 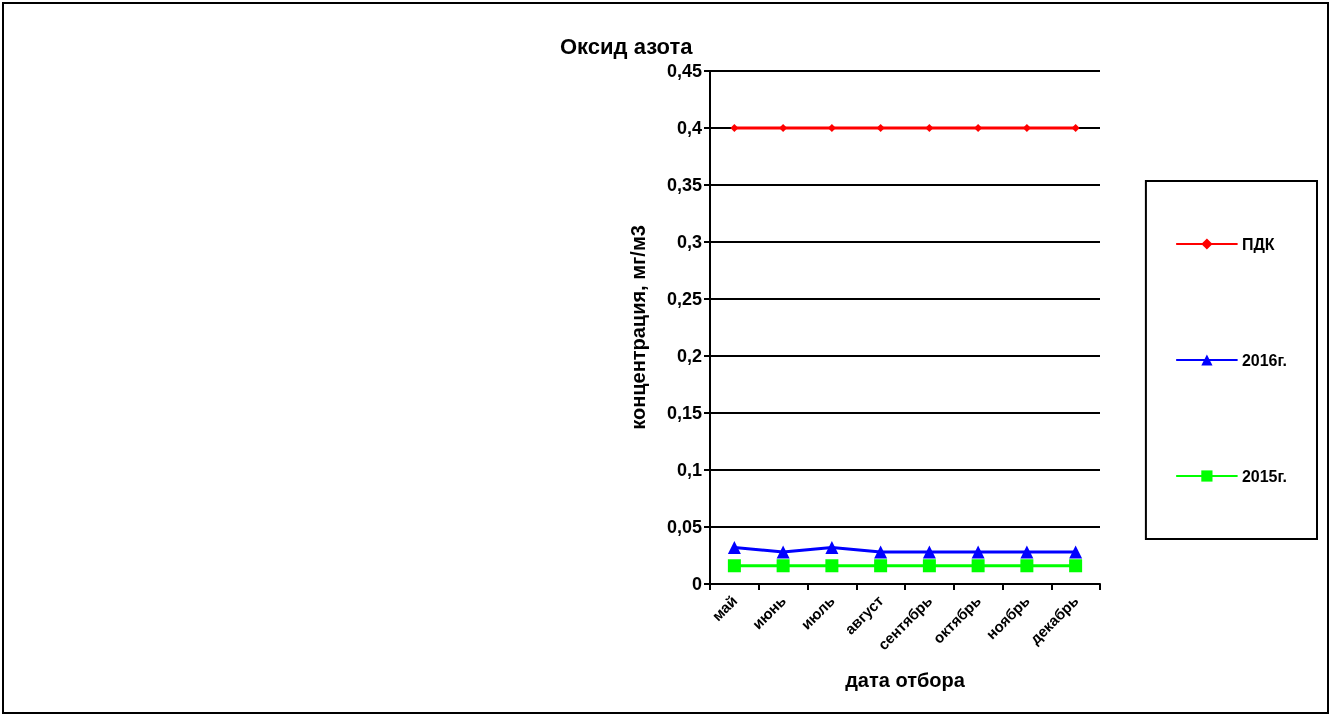 What do you see at coordinates (1258, 244) in the screenshot?
I see `legend-label: ПДК` at bounding box center [1258, 244].